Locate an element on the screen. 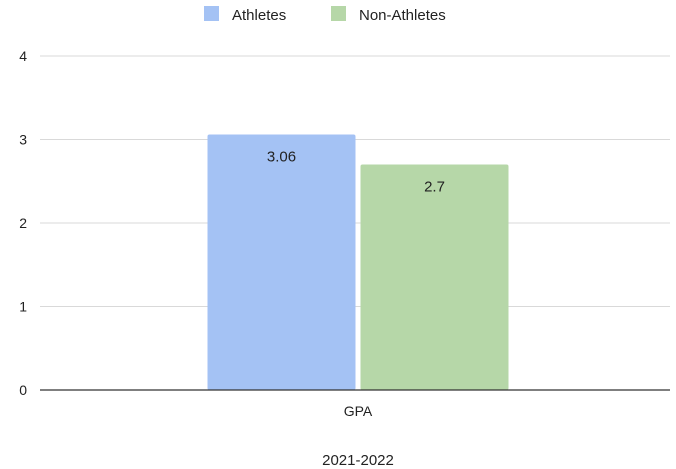 The height and width of the screenshot is (469, 676). y-tick-label-4: 4 is located at coordinates (23, 56).